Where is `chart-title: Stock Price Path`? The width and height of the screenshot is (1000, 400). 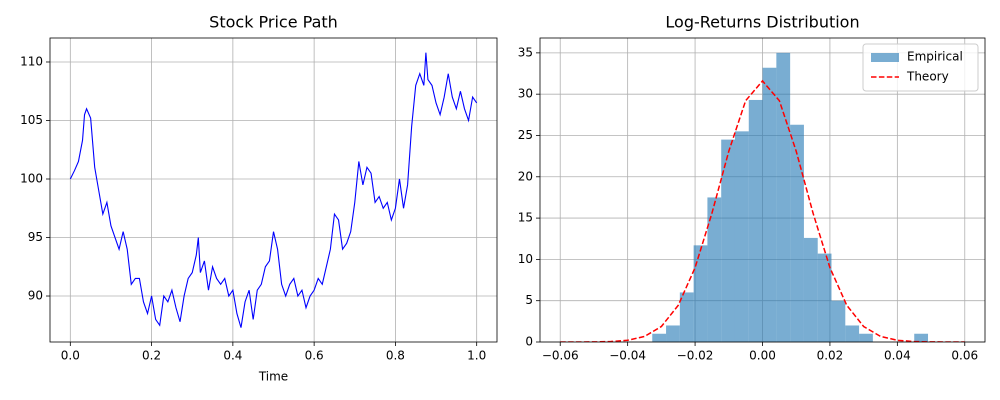 chart-title: Stock Price Path is located at coordinates (273, 22).